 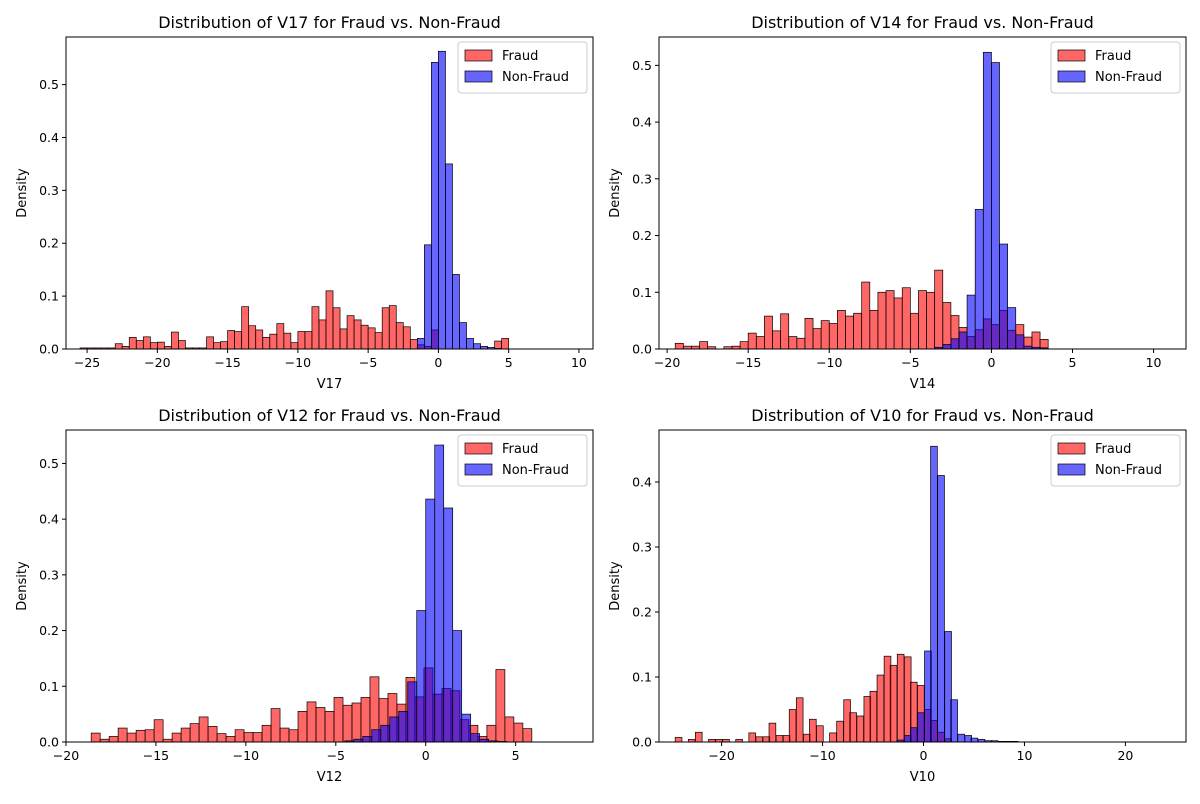 What do you see at coordinates (329, 777) in the screenshot?
I see `x-axis-label: V12` at bounding box center [329, 777].